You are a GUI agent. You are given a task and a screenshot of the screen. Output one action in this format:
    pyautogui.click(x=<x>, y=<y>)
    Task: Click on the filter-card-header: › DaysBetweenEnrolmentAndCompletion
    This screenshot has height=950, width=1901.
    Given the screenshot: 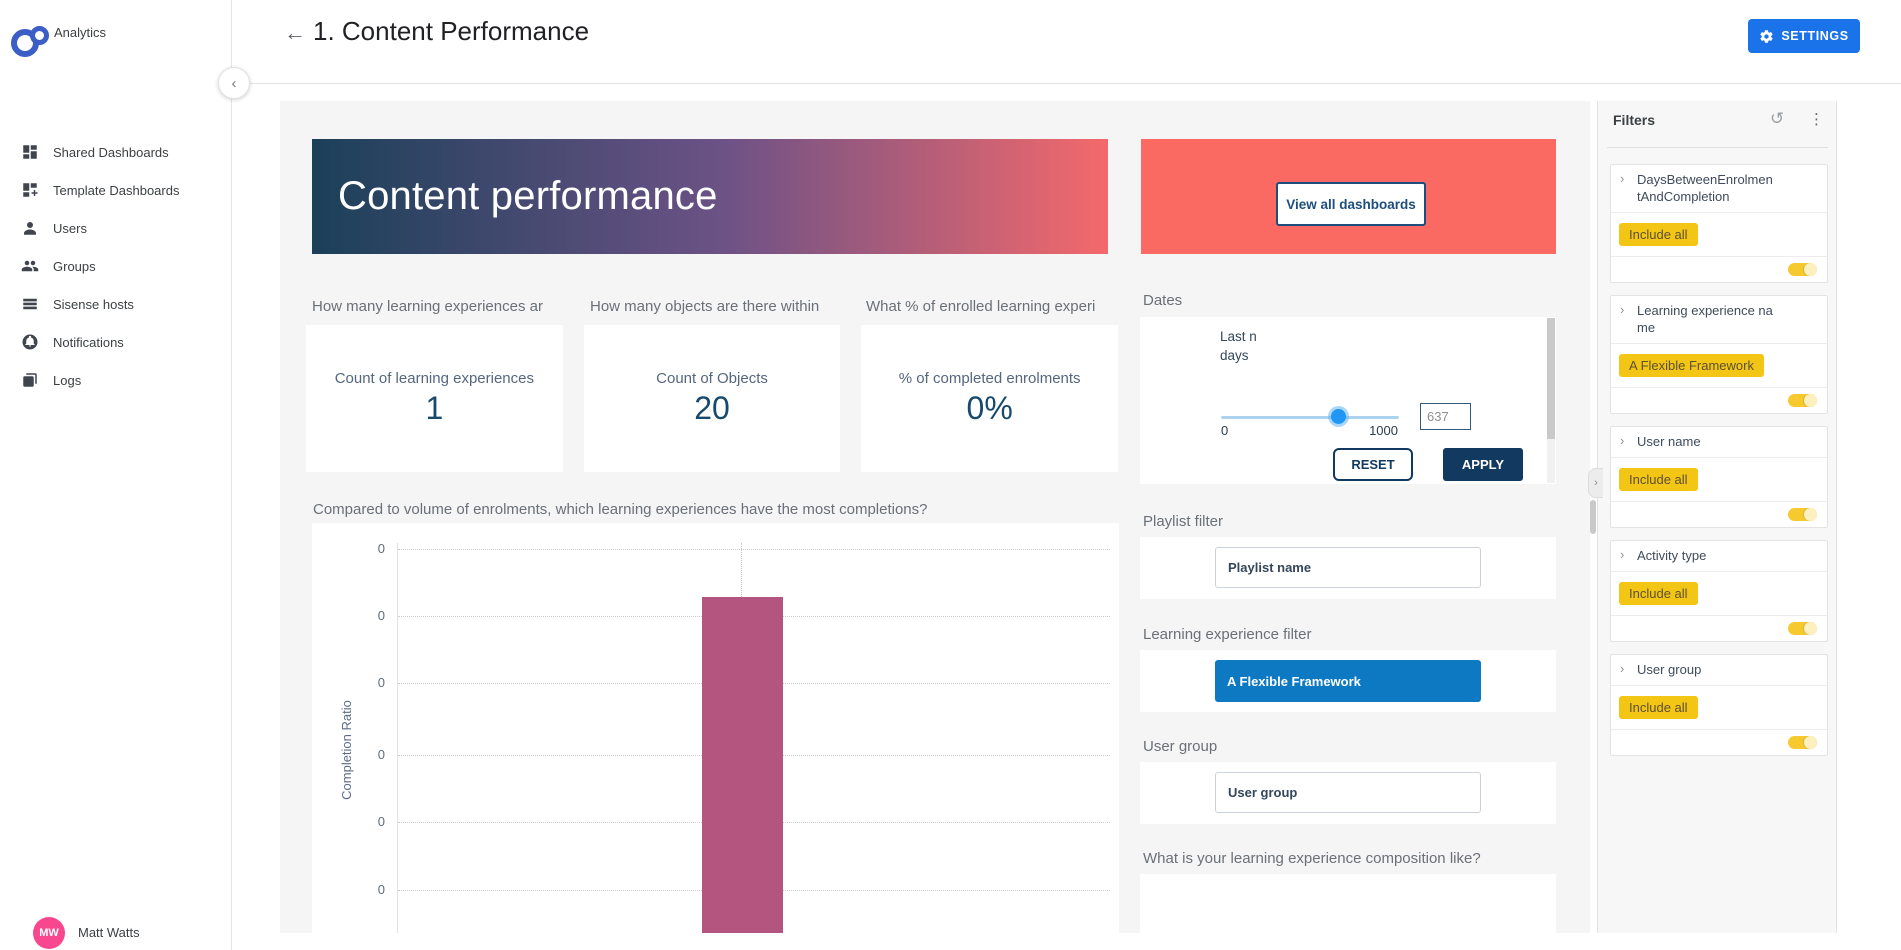 What is the action you would take?
    pyautogui.click(x=1719, y=189)
    